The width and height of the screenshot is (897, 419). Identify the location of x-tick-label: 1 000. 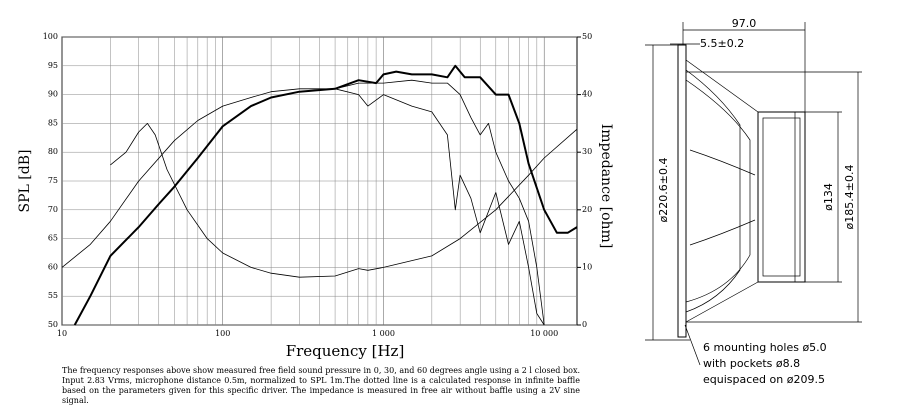
(383, 333).